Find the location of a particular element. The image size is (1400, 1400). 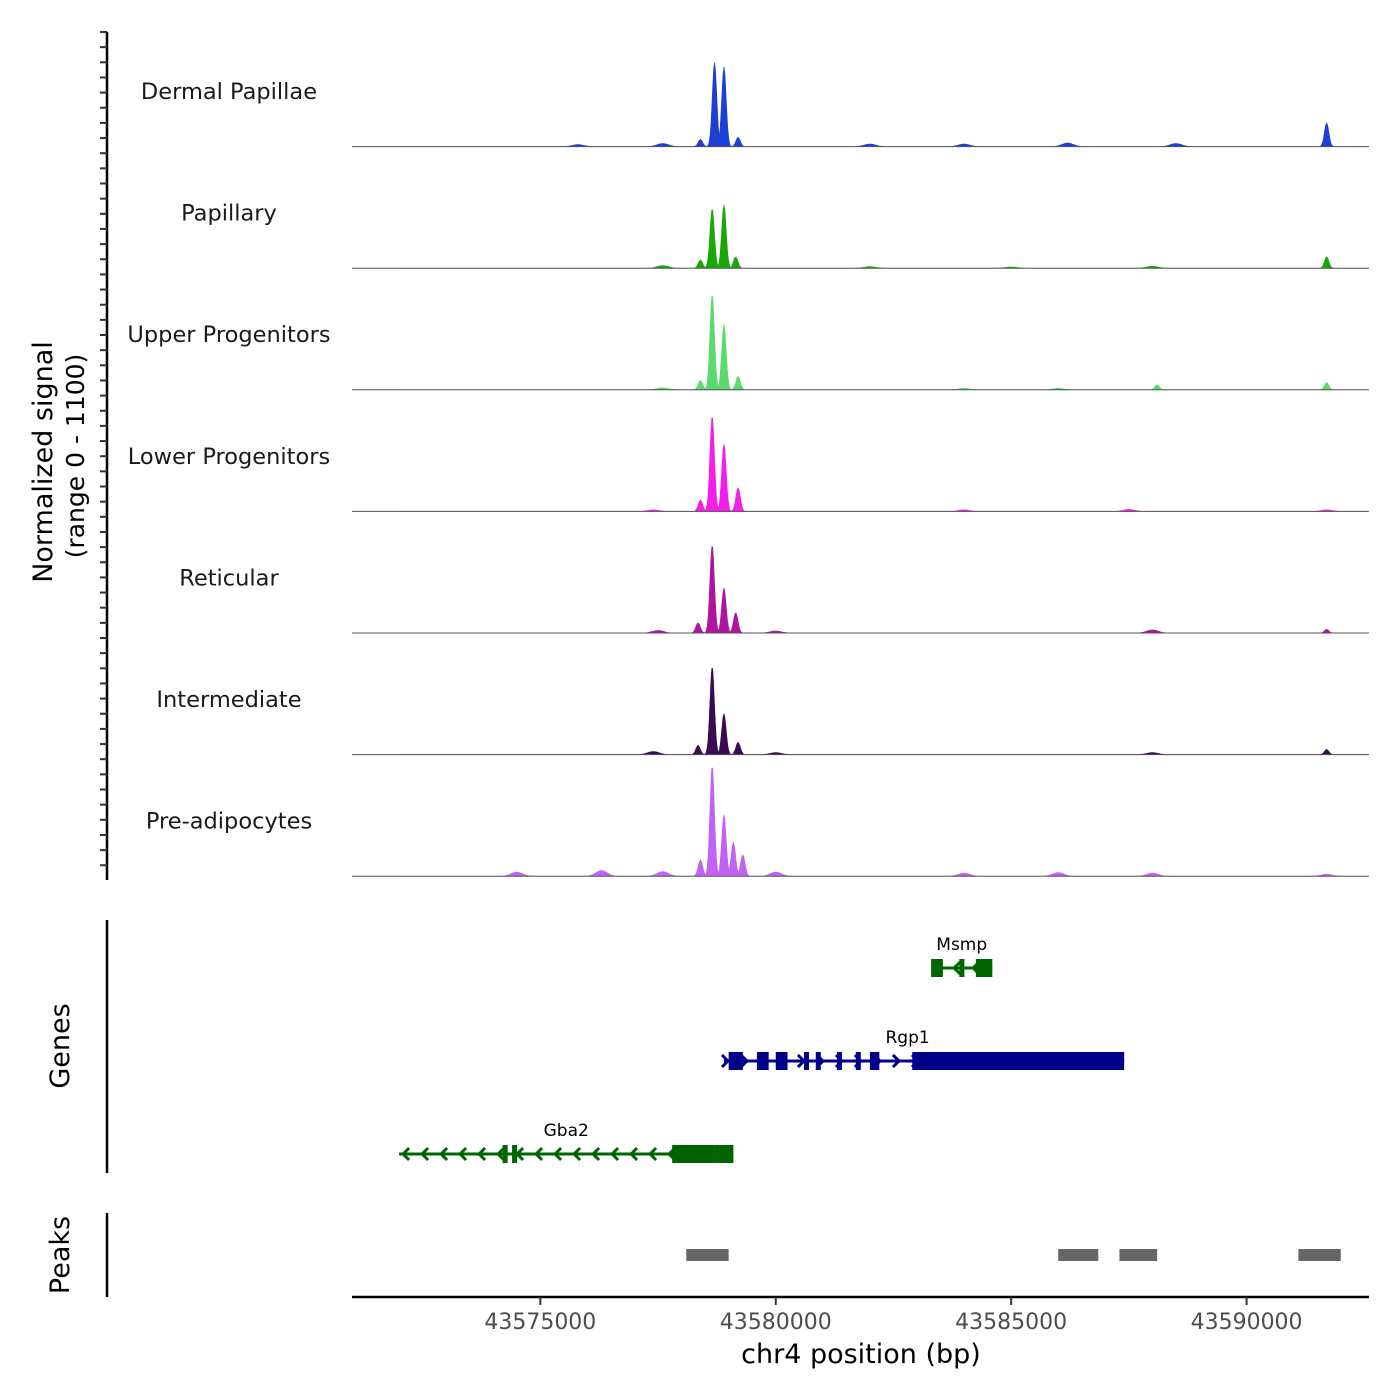

track-5: Intermediate is located at coordinates (762, 712).